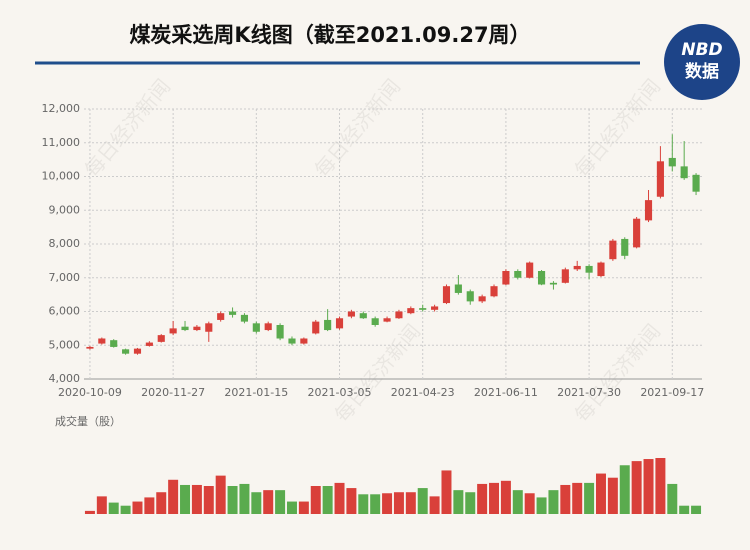 The height and width of the screenshot is (550, 750). I want to click on x-tick-label: 2021-04-23, so click(423, 392).